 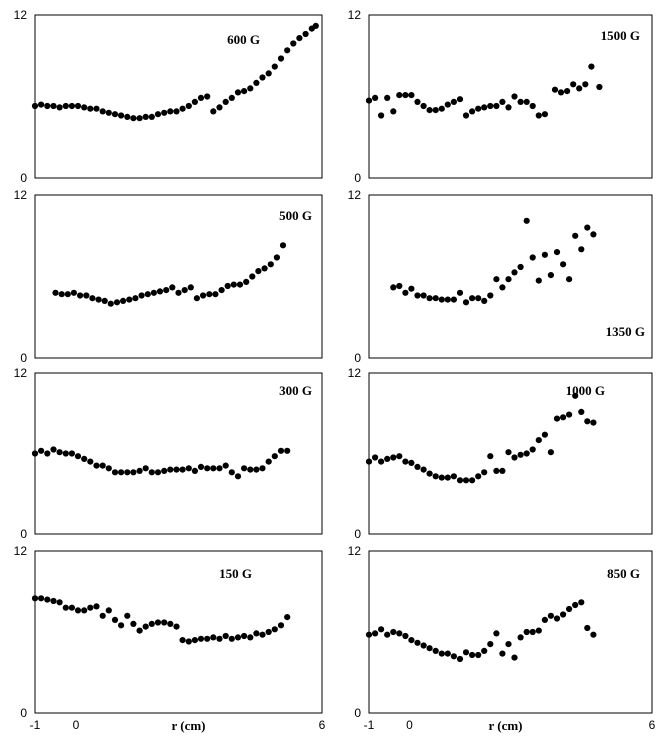 I want to click on x-axis-label: r (cm), so click(x=188, y=725).